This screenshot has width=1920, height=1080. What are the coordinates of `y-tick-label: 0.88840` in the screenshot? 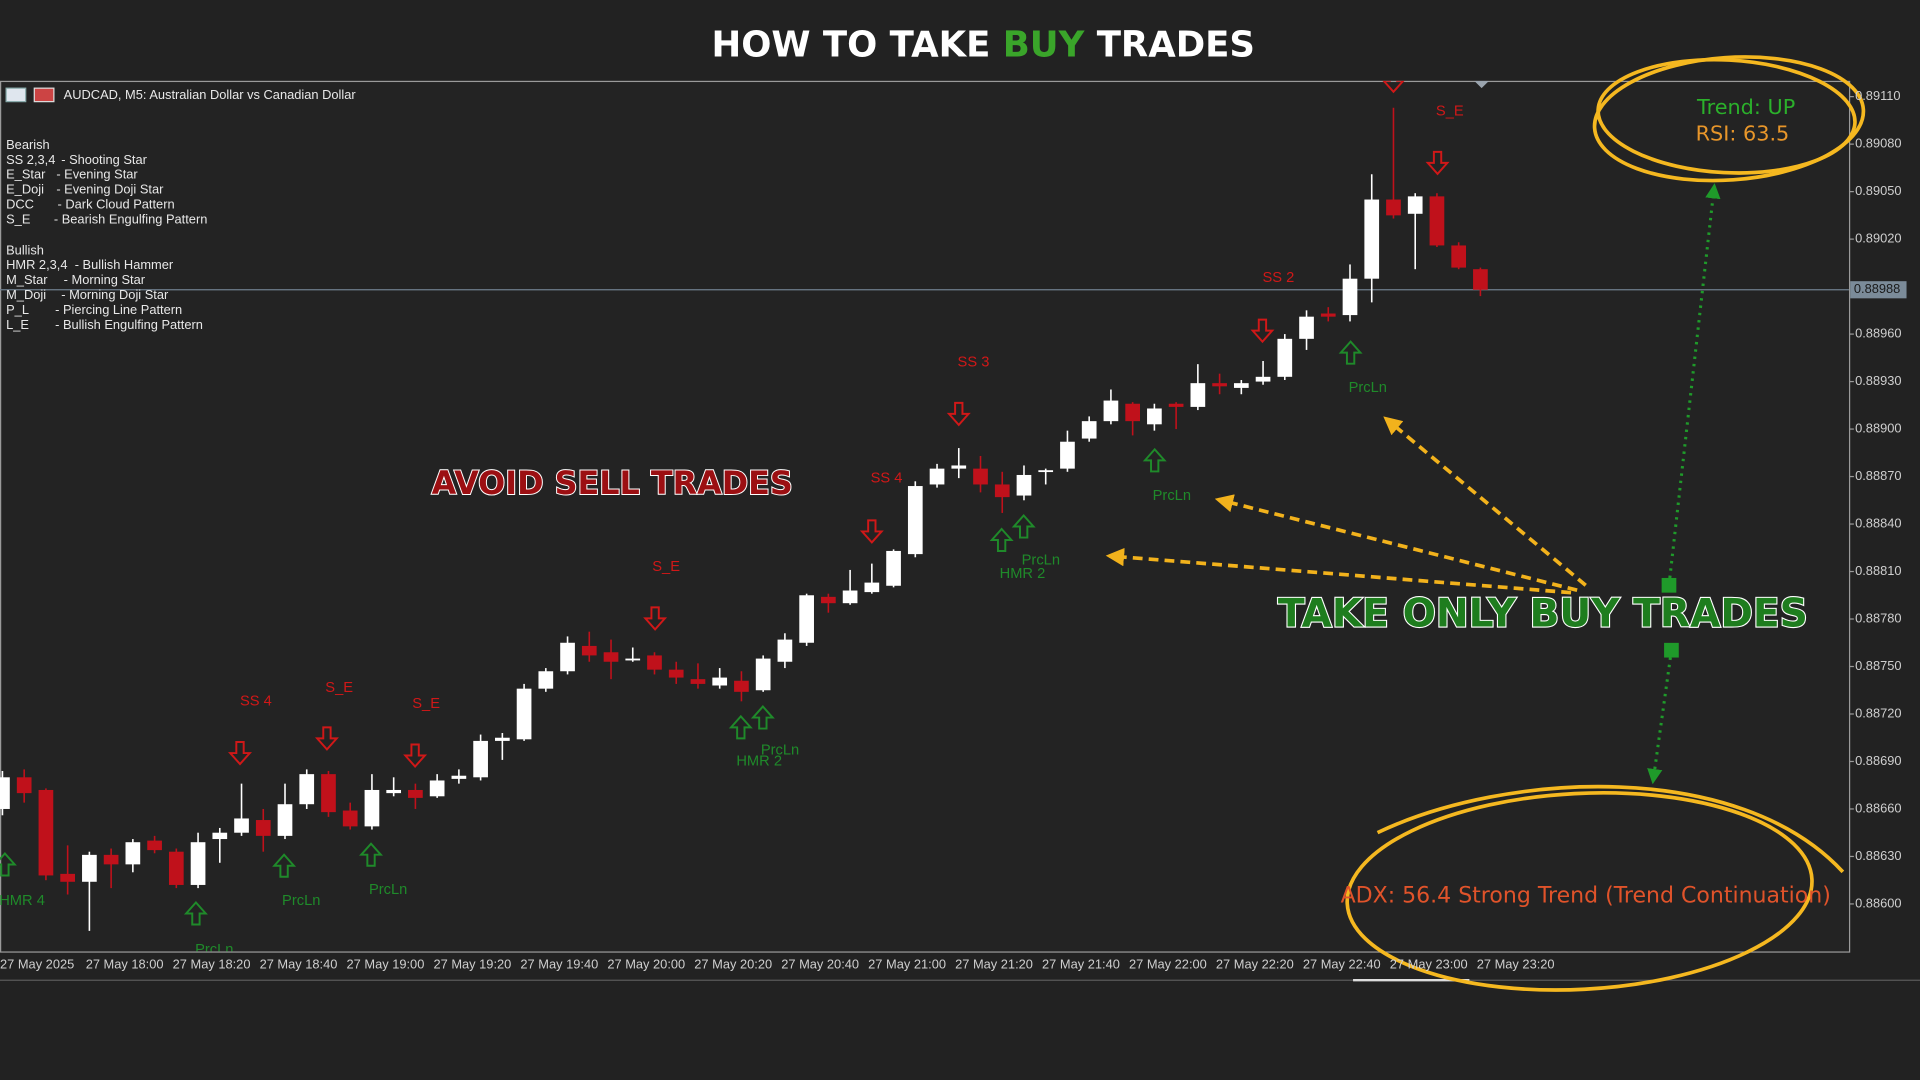 It's located at (1878, 522).